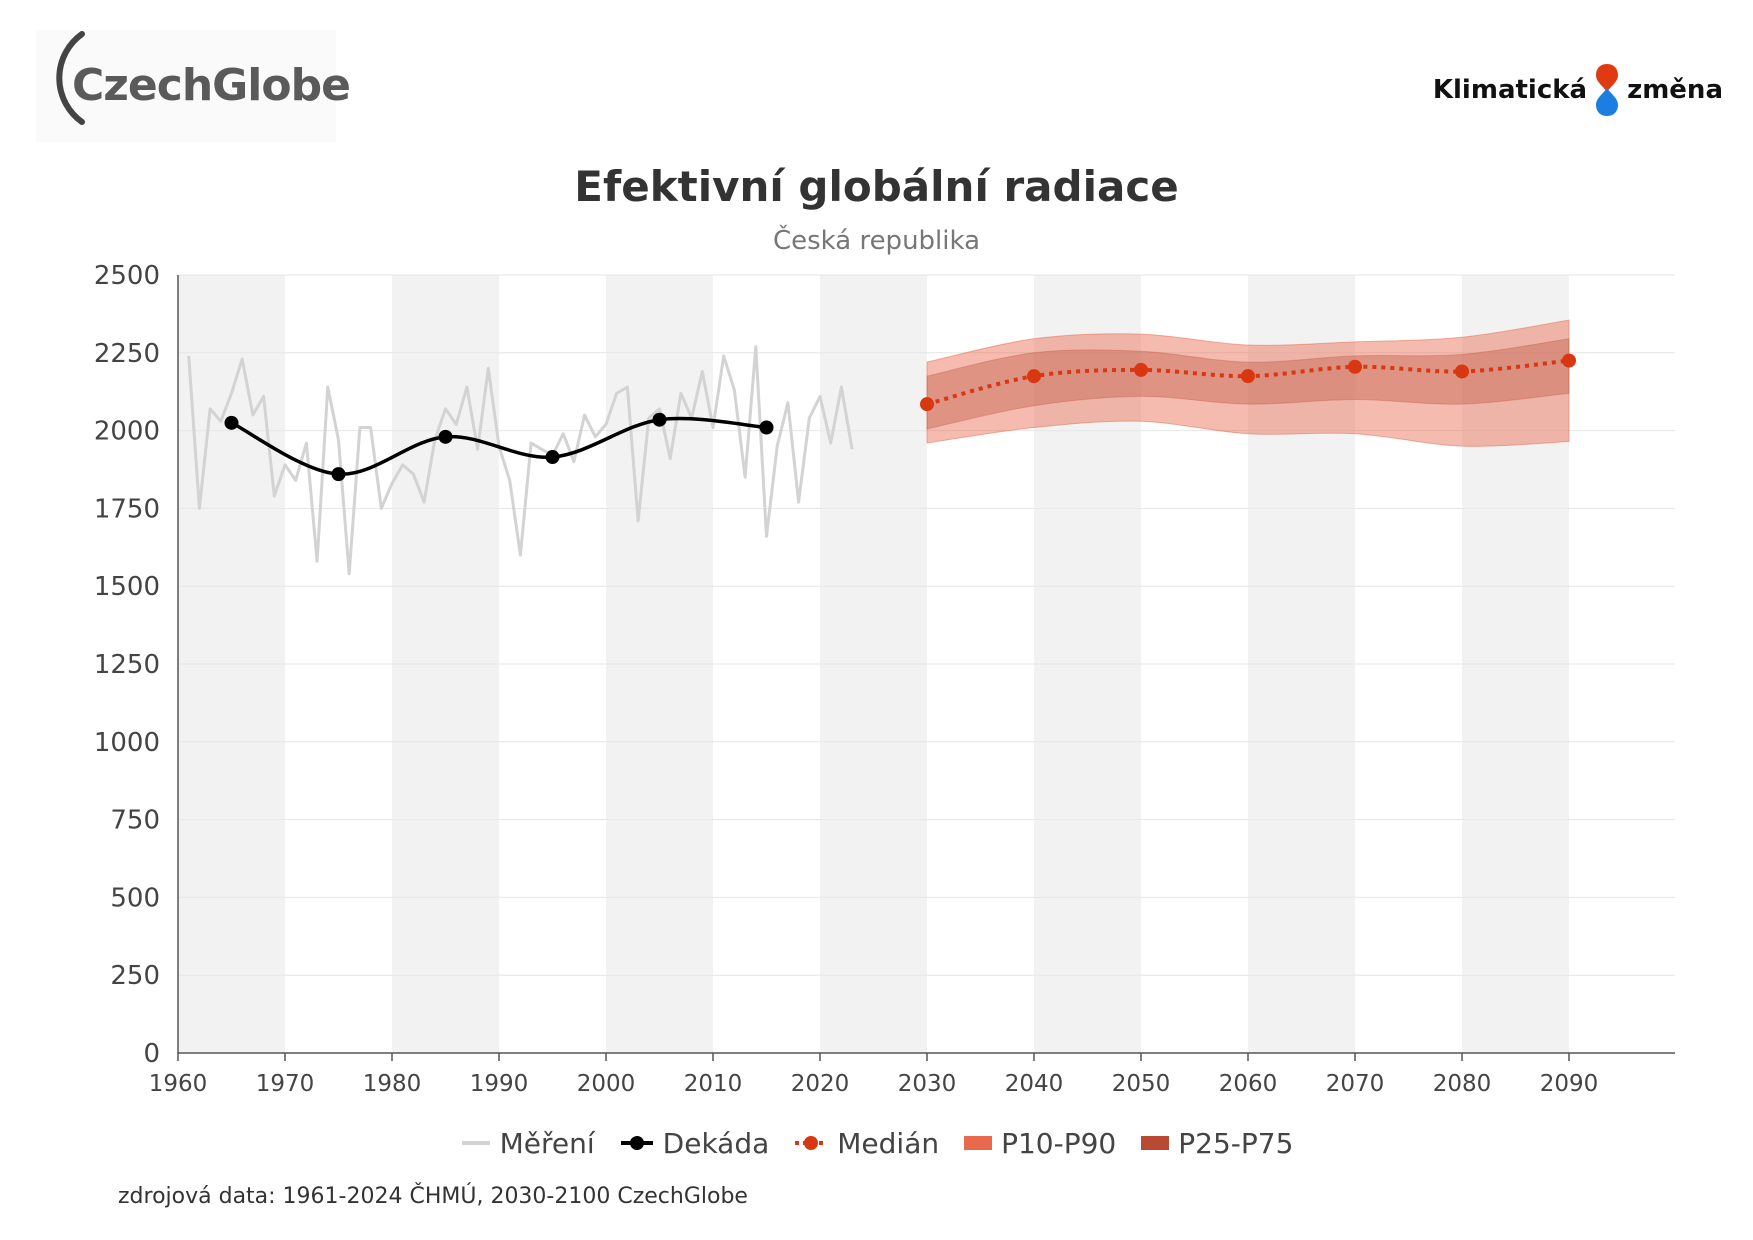  Describe the element at coordinates (127, 509) in the screenshot. I see `y-tick-label: 1750` at that location.